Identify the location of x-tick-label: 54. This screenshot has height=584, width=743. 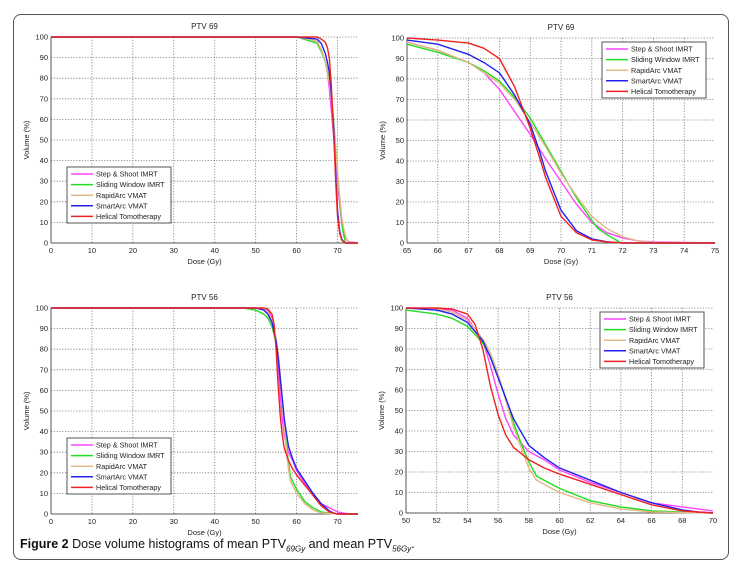
(467, 520).